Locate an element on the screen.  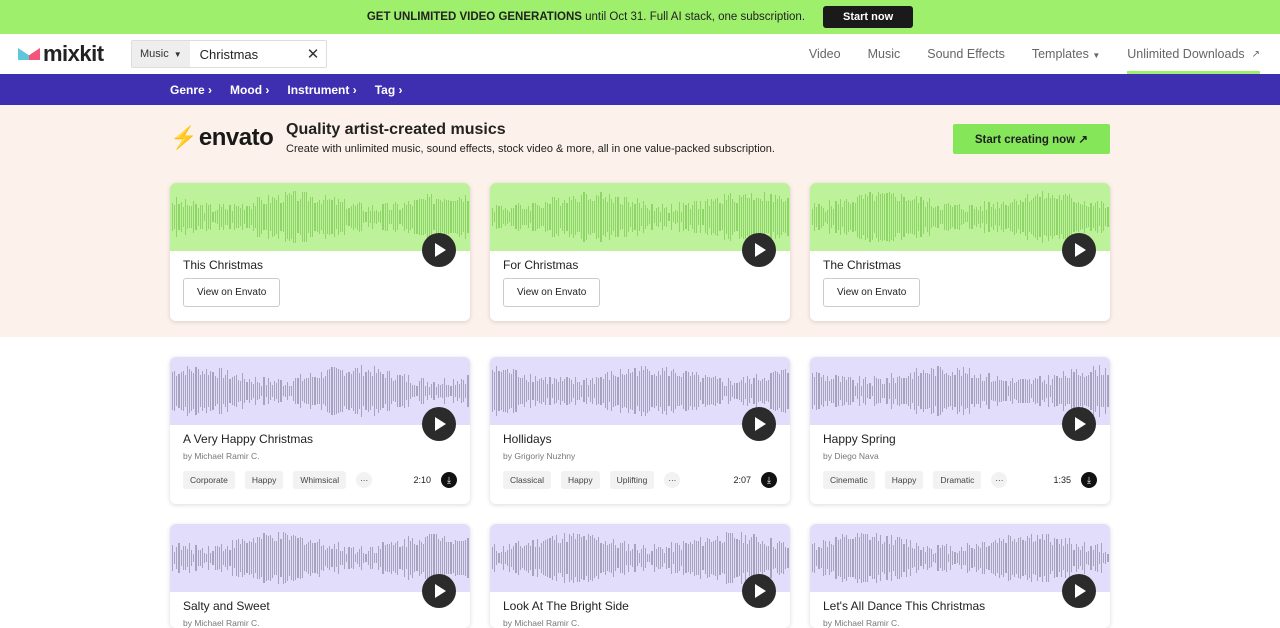
envato-leaf-icon: ⚡ is located at coordinates (183, 137).